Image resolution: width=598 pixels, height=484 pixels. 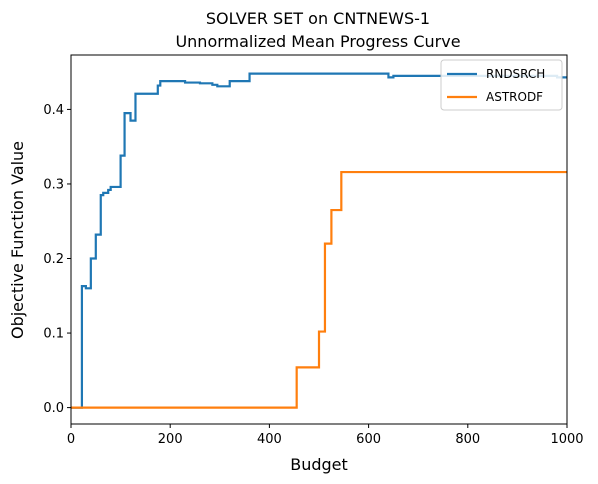 What do you see at coordinates (269, 439) in the screenshot?
I see `x-tick-label: 400` at bounding box center [269, 439].